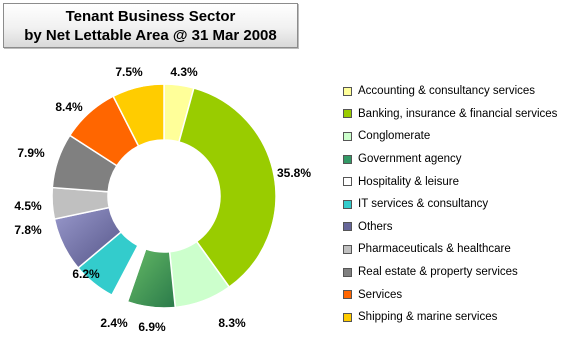  What do you see at coordinates (450, 136) in the screenshot?
I see `legend-item-conglomerate: Conglomerate` at bounding box center [450, 136].